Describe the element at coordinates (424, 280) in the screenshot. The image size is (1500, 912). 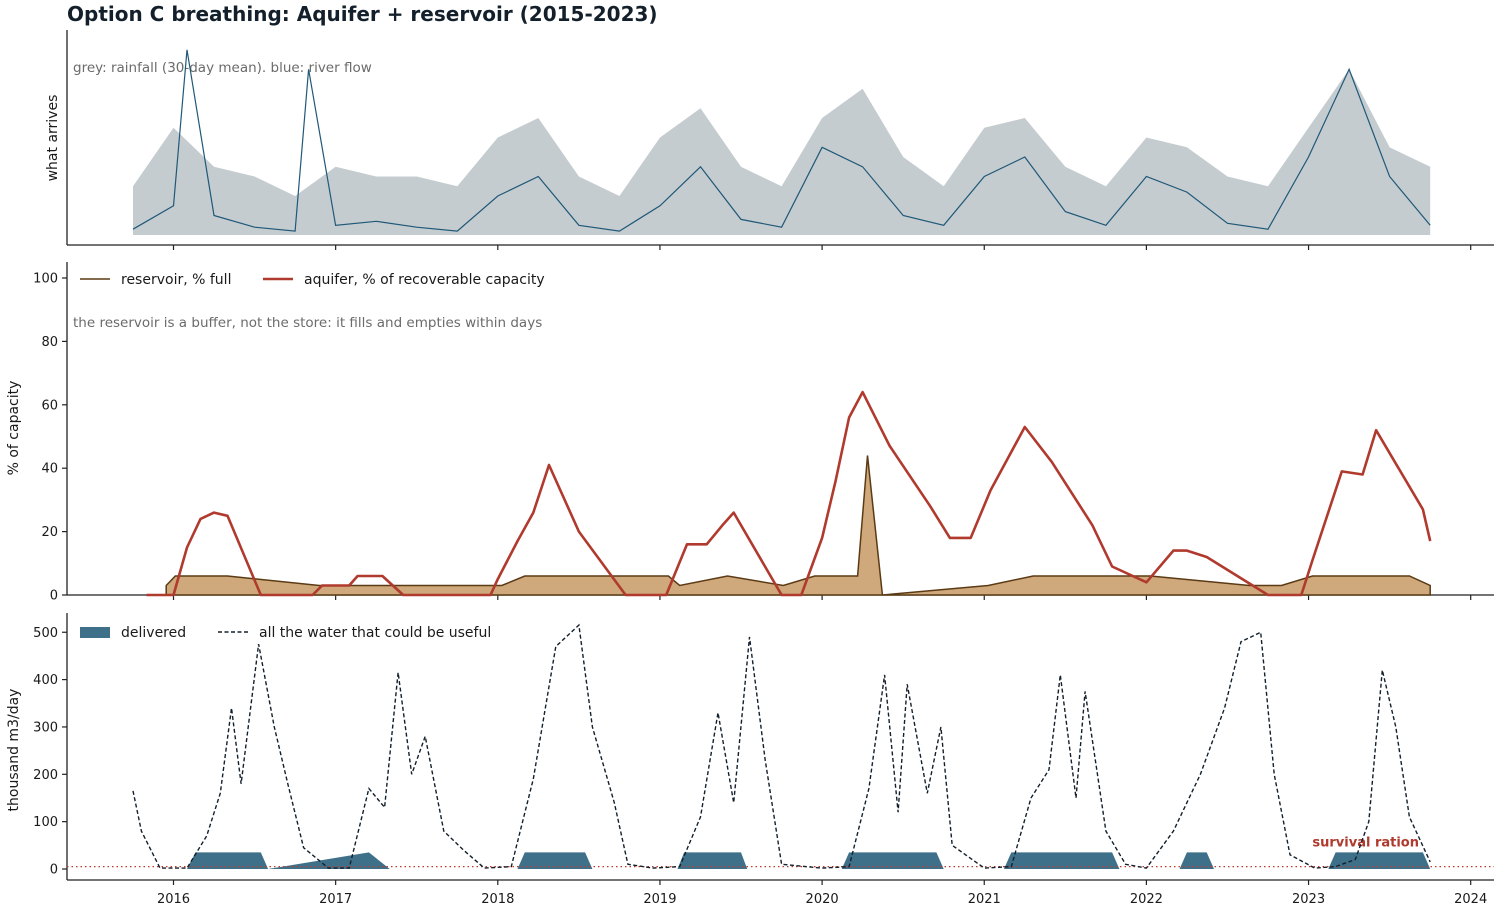
I see `legend-label-aquifer: aquifer, % of recoverable capacity` at that location.